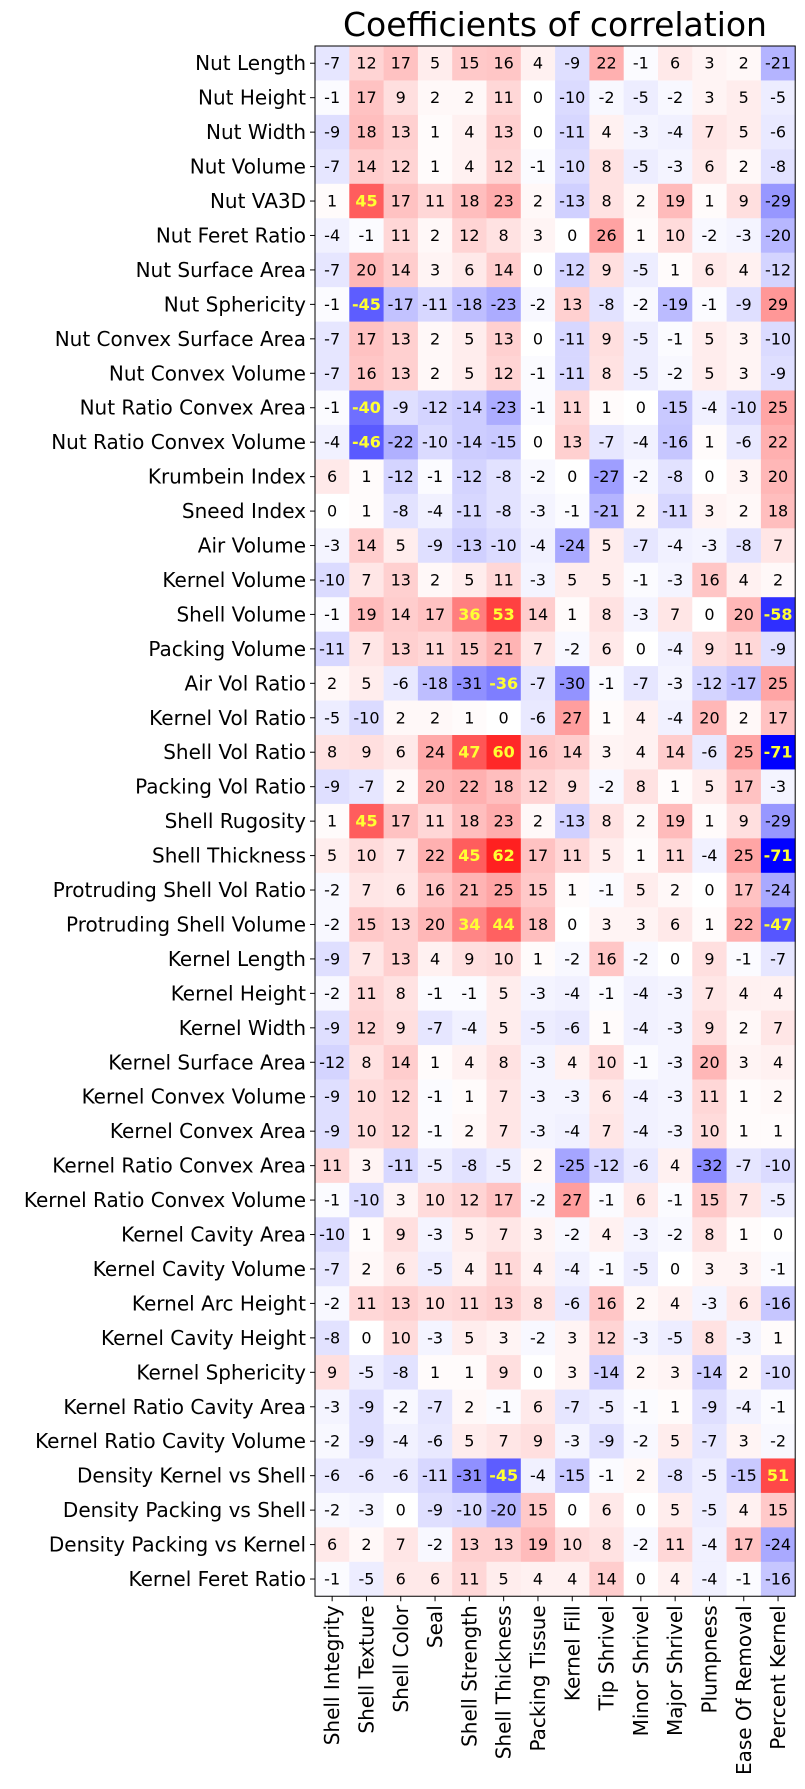 The height and width of the screenshot is (1789, 805). I want to click on row-label: Air Vol Ratio, so click(245, 683).